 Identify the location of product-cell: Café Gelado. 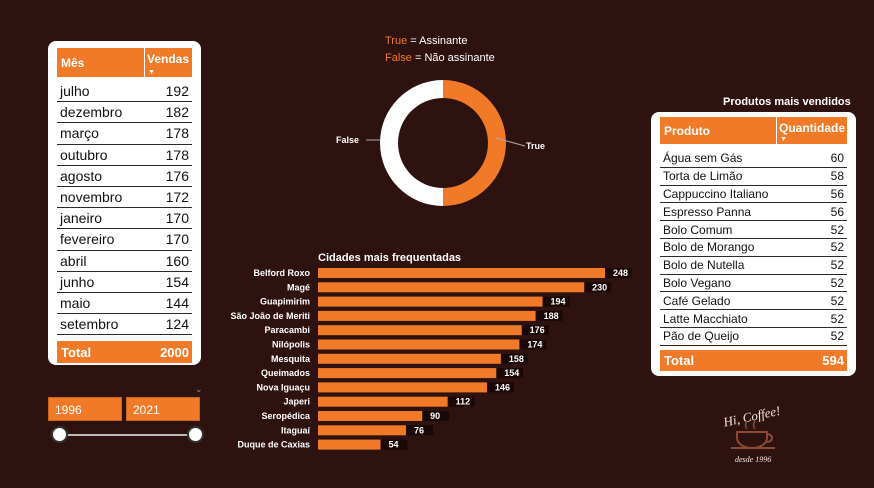
(697, 300).